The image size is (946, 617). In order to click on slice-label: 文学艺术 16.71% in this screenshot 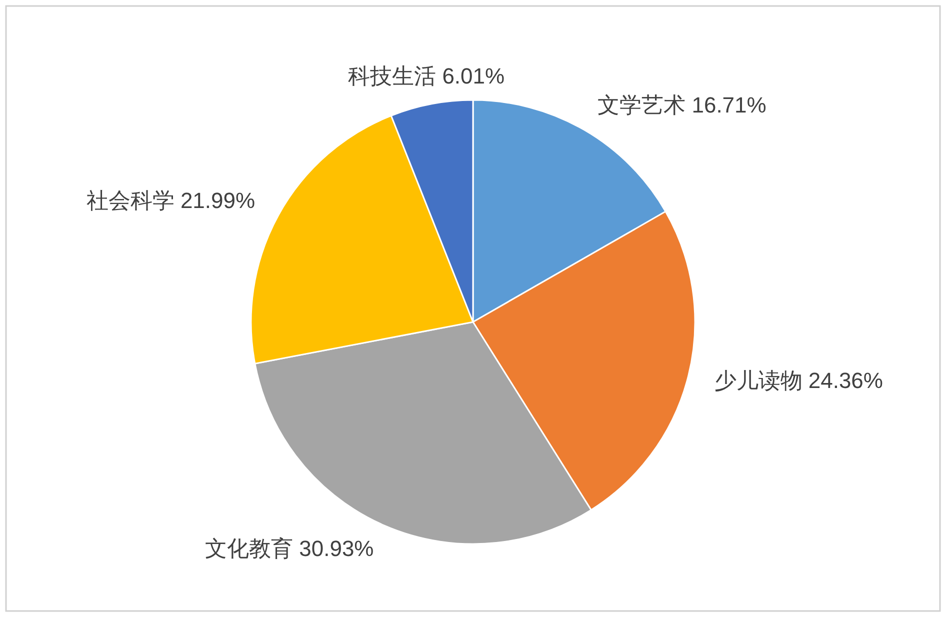, I will do `click(682, 105)`.